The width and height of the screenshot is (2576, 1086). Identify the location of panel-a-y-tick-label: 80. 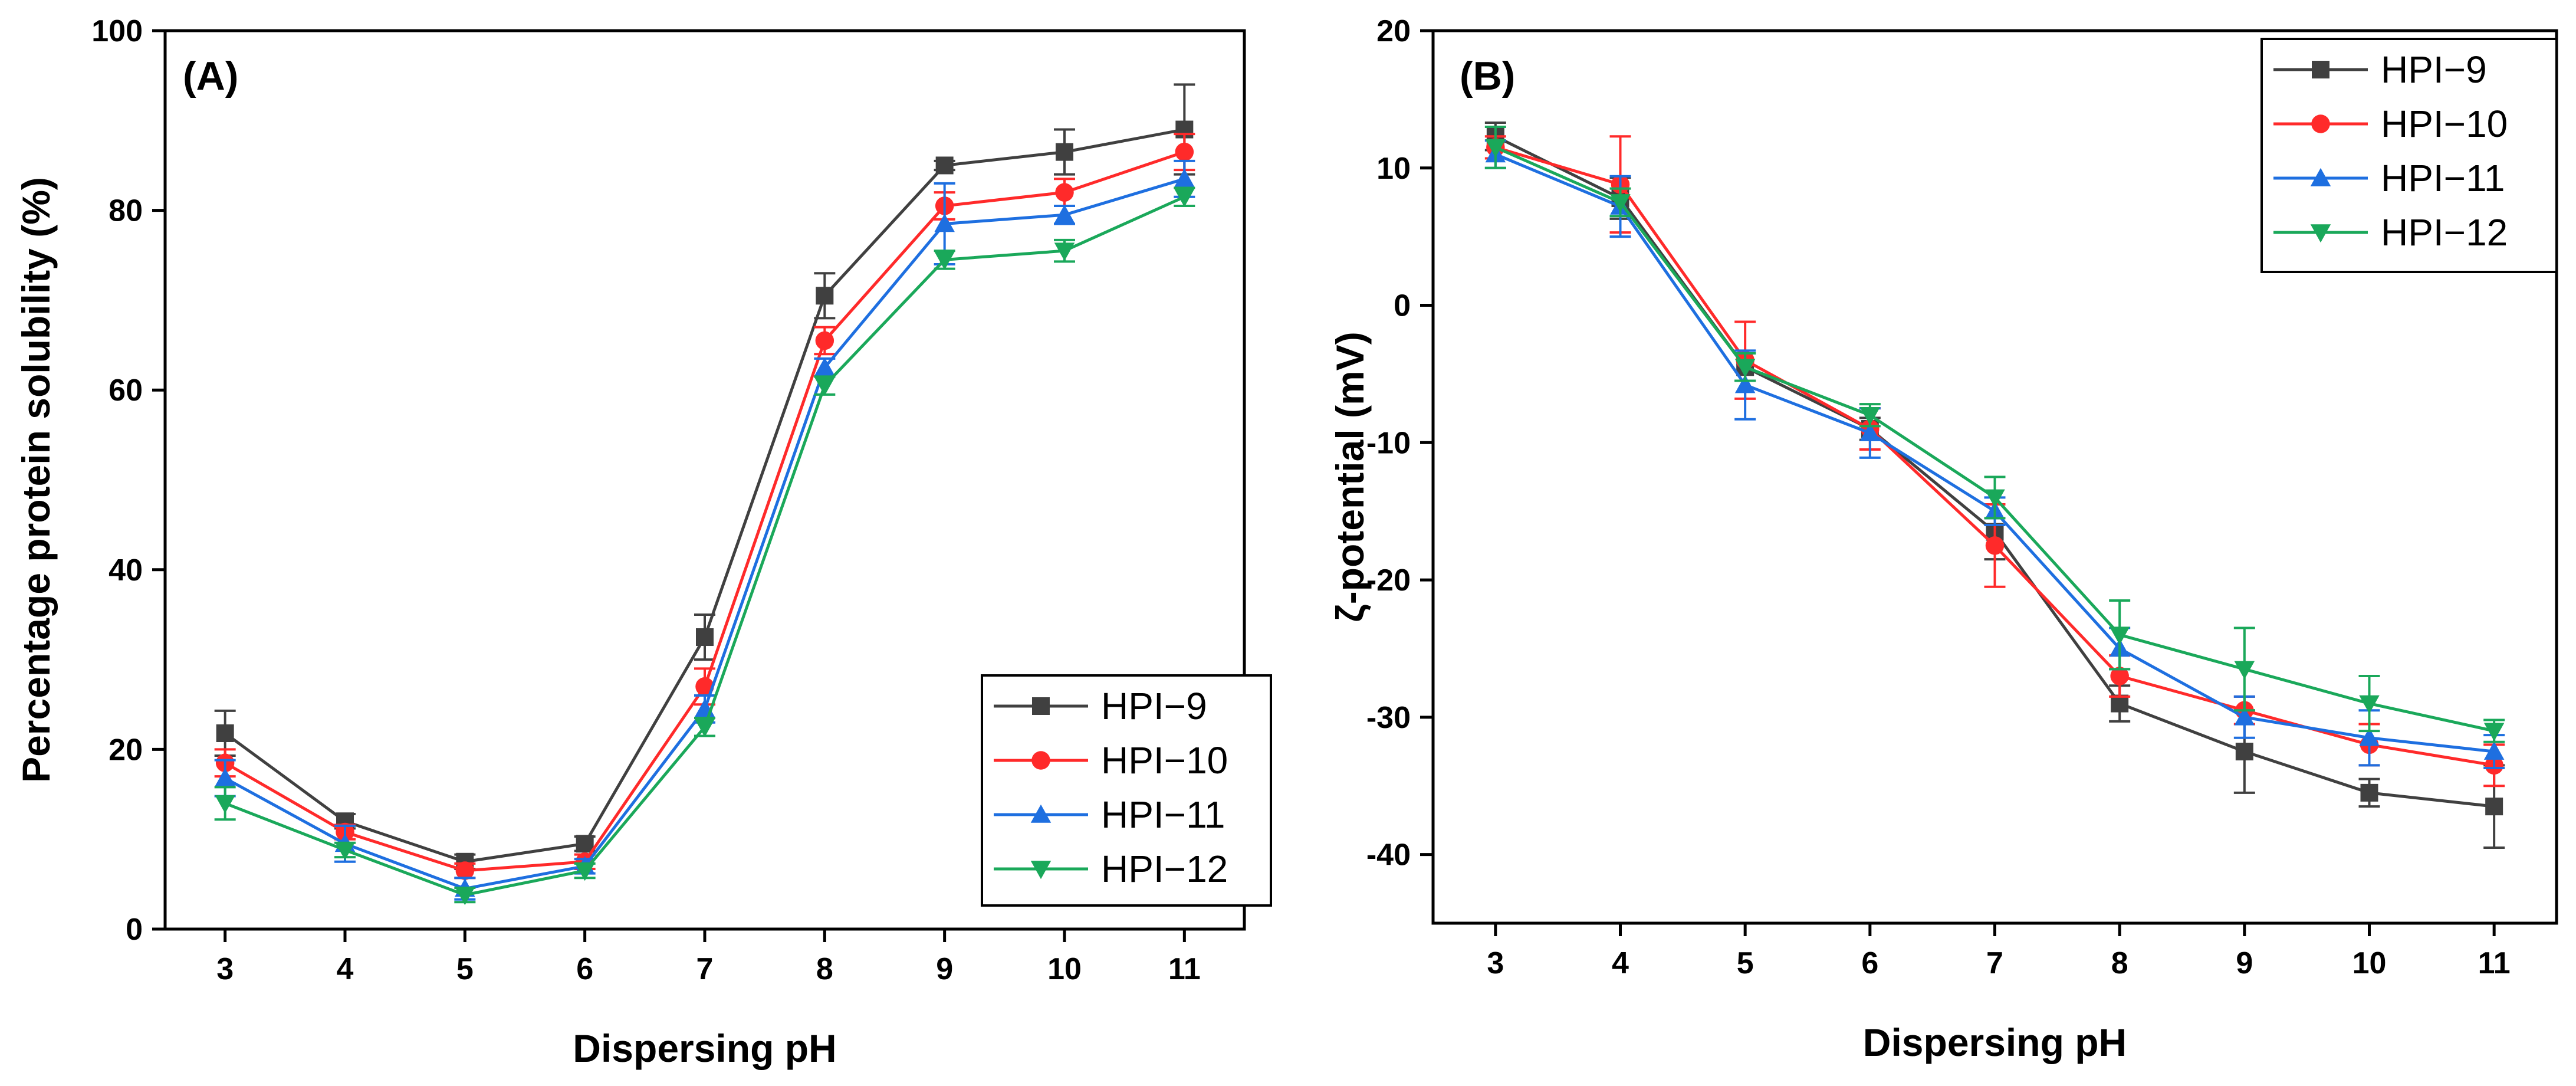
(126, 211).